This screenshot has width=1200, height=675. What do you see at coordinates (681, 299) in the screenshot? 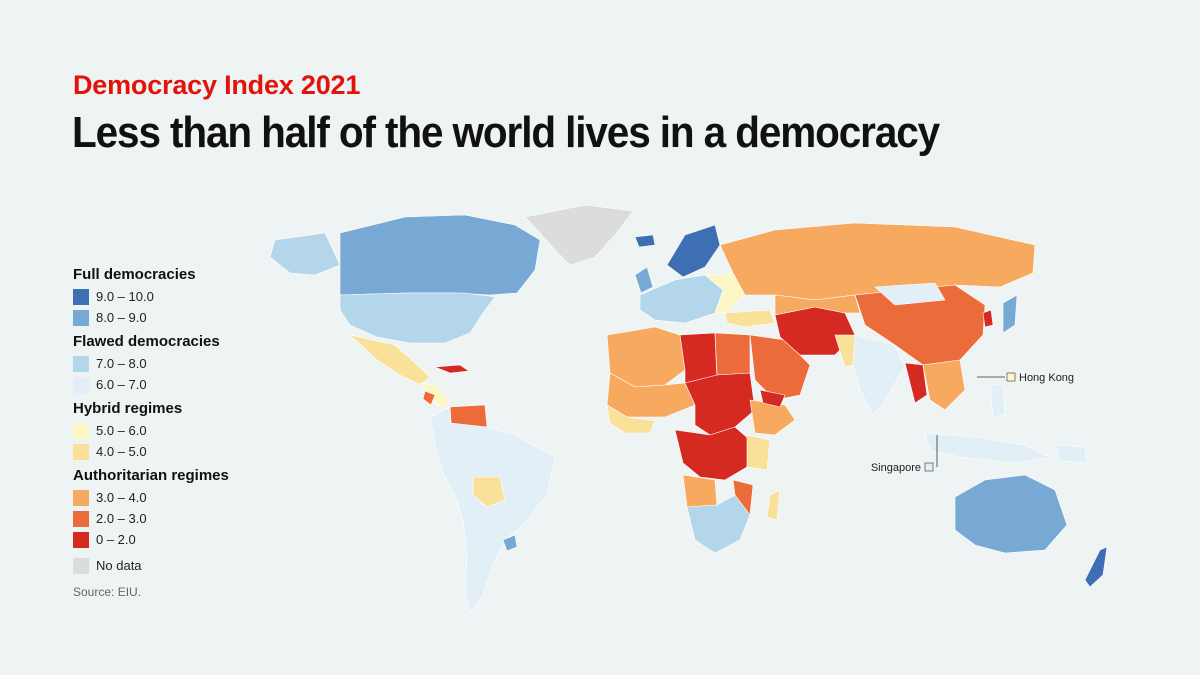
I see `region-western-europe` at bounding box center [681, 299].